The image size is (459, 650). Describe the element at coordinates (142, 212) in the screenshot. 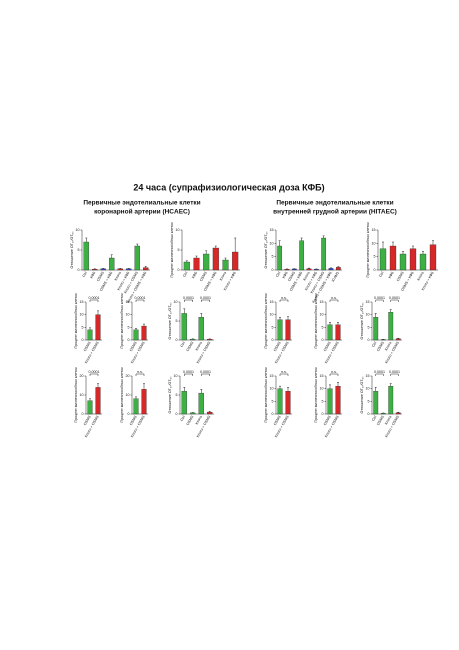

I see `group-heading: коронарной артерии (HCAEC)` at that location.